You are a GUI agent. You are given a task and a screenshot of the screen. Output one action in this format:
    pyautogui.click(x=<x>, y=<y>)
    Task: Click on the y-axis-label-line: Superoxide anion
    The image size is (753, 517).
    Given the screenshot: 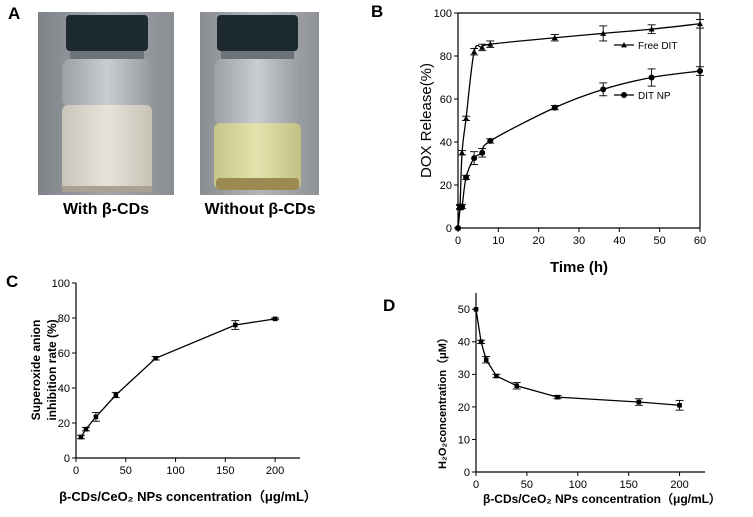 What is the action you would take?
    pyautogui.click(x=36, y=370)
    